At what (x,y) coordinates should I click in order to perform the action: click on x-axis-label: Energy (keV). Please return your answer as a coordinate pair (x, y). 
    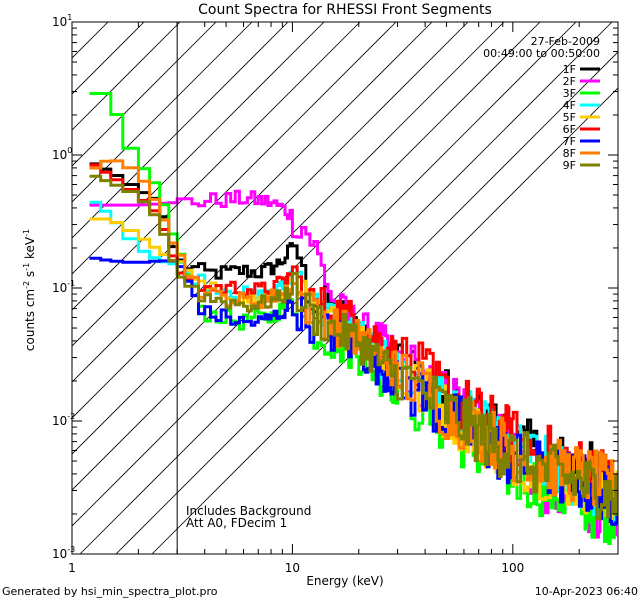
    Looking at the image, I should click on (344, 581).